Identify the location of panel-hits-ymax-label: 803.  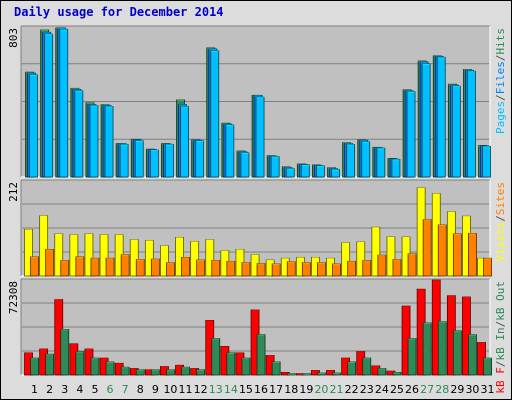
(13, 38).